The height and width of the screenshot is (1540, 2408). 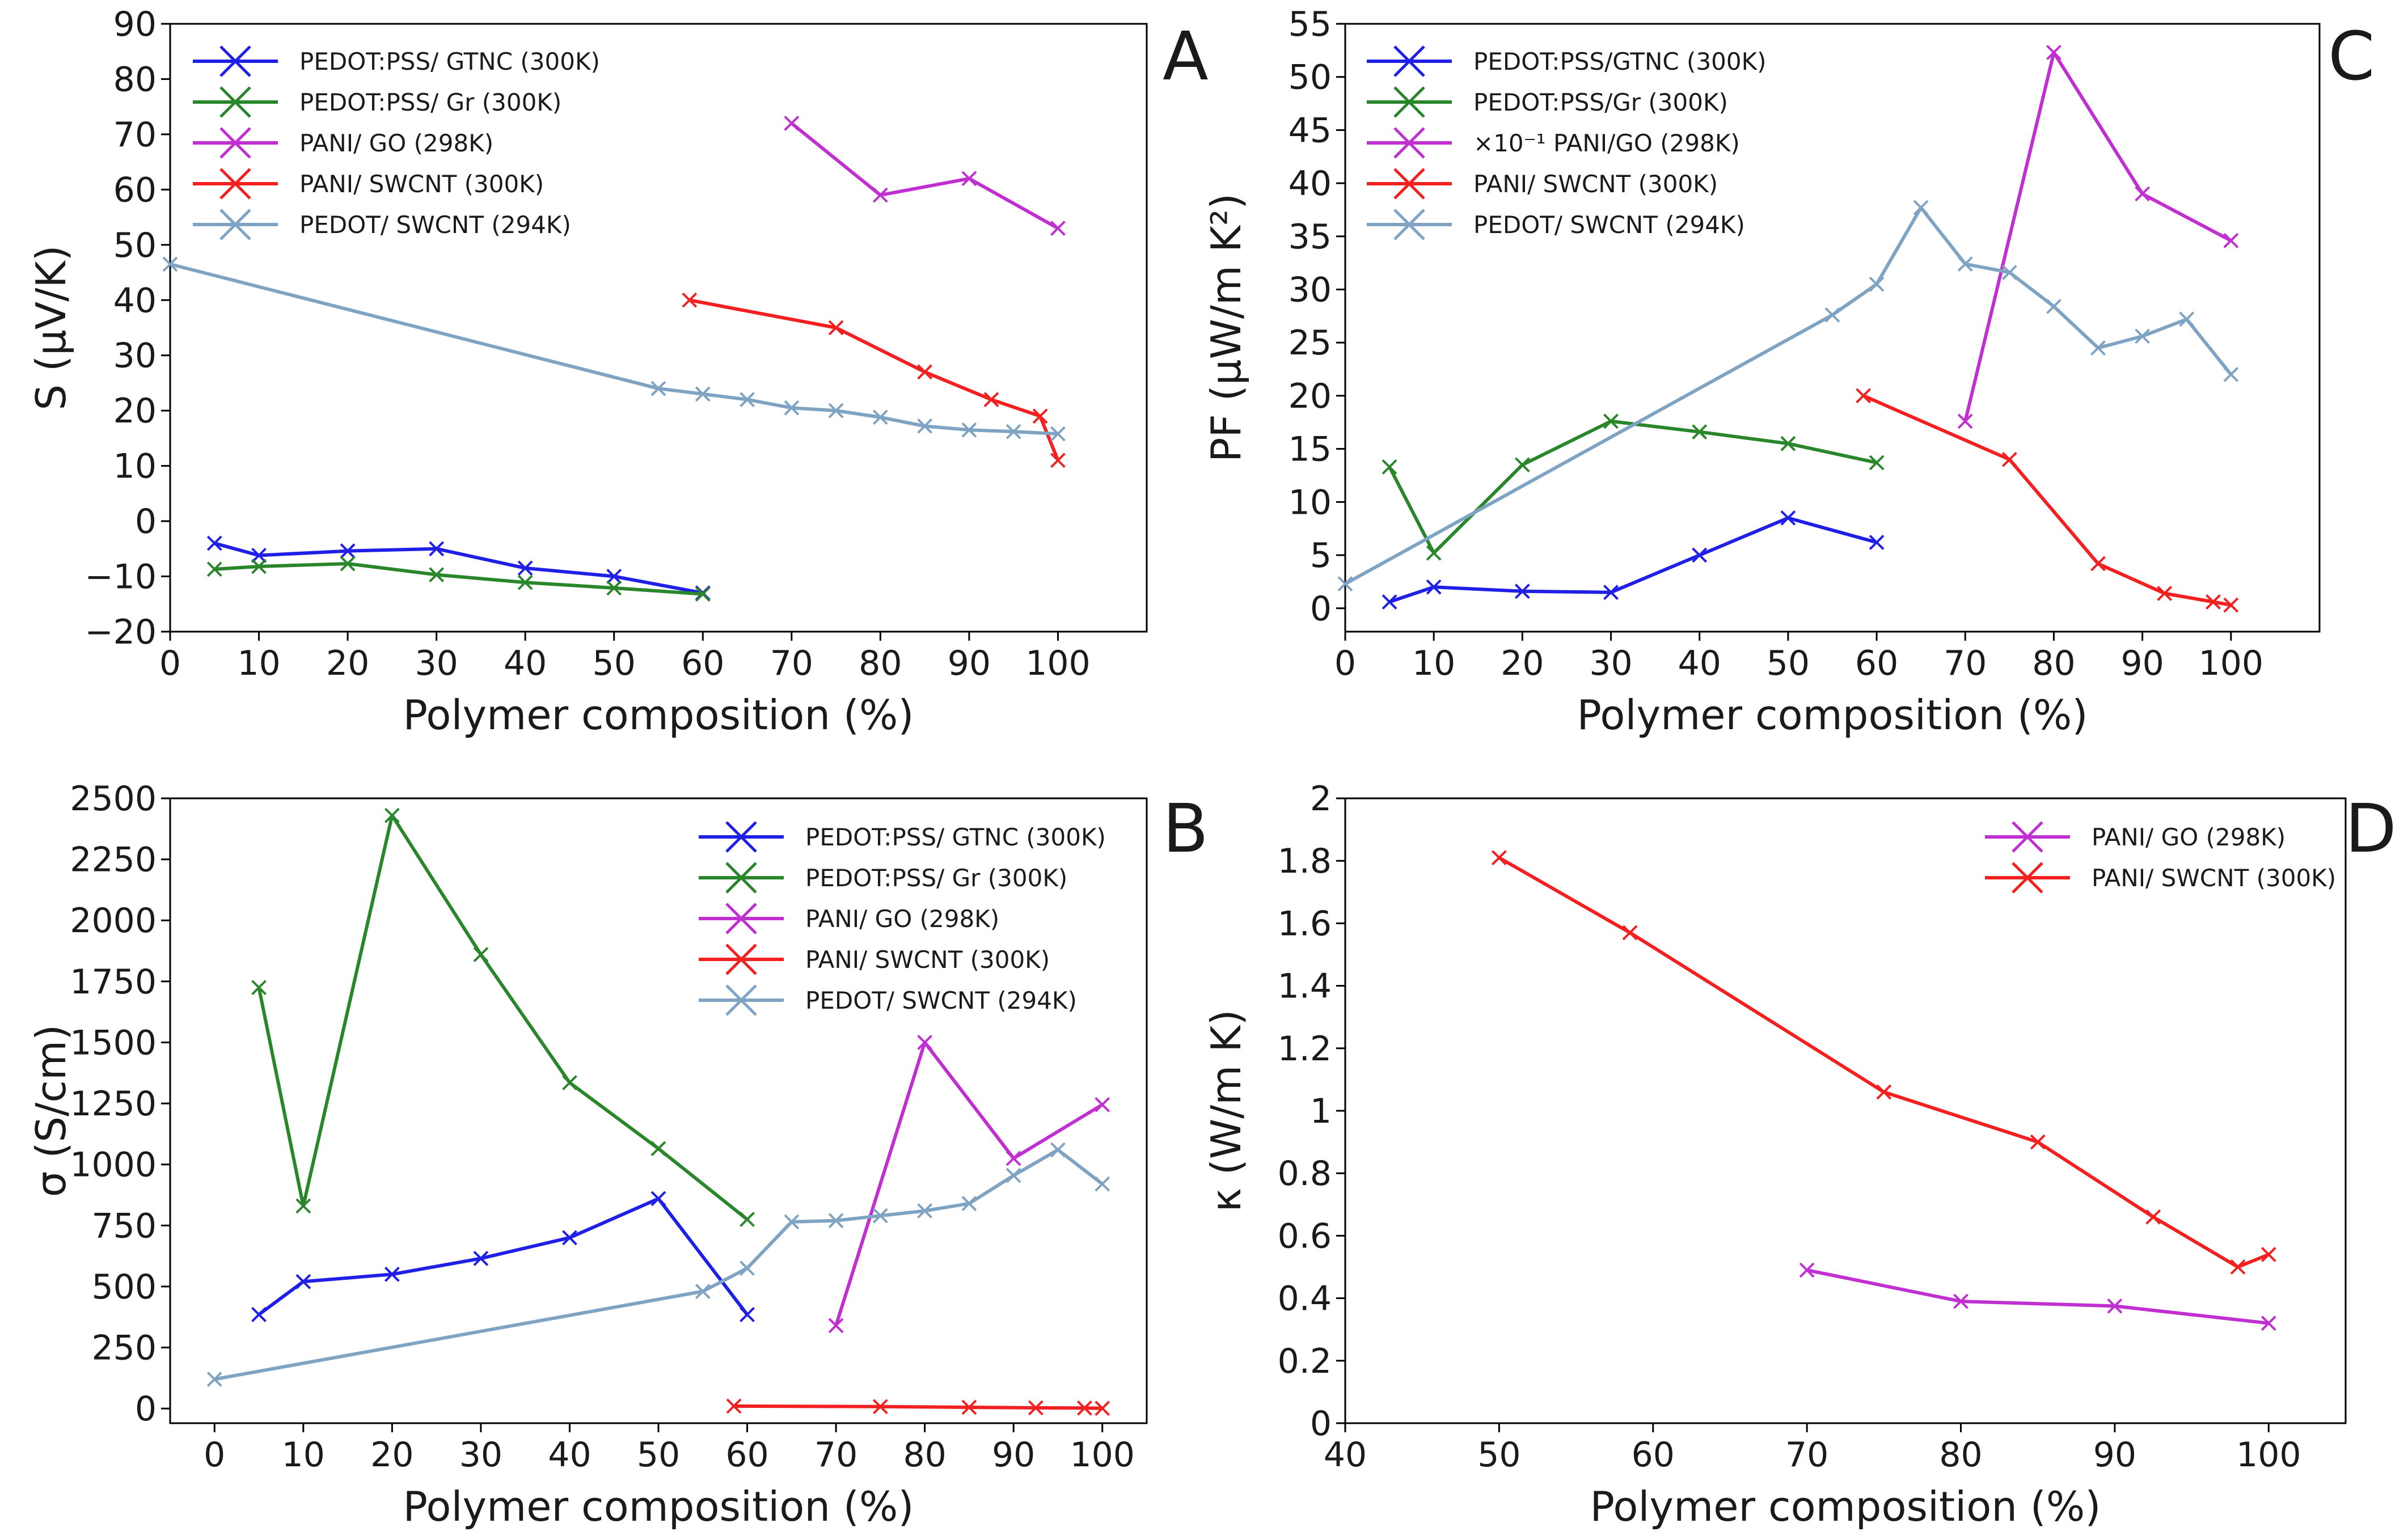 I want to click on panel-d-y-tick-label: 0.2, so click(x=1305, y=1361).